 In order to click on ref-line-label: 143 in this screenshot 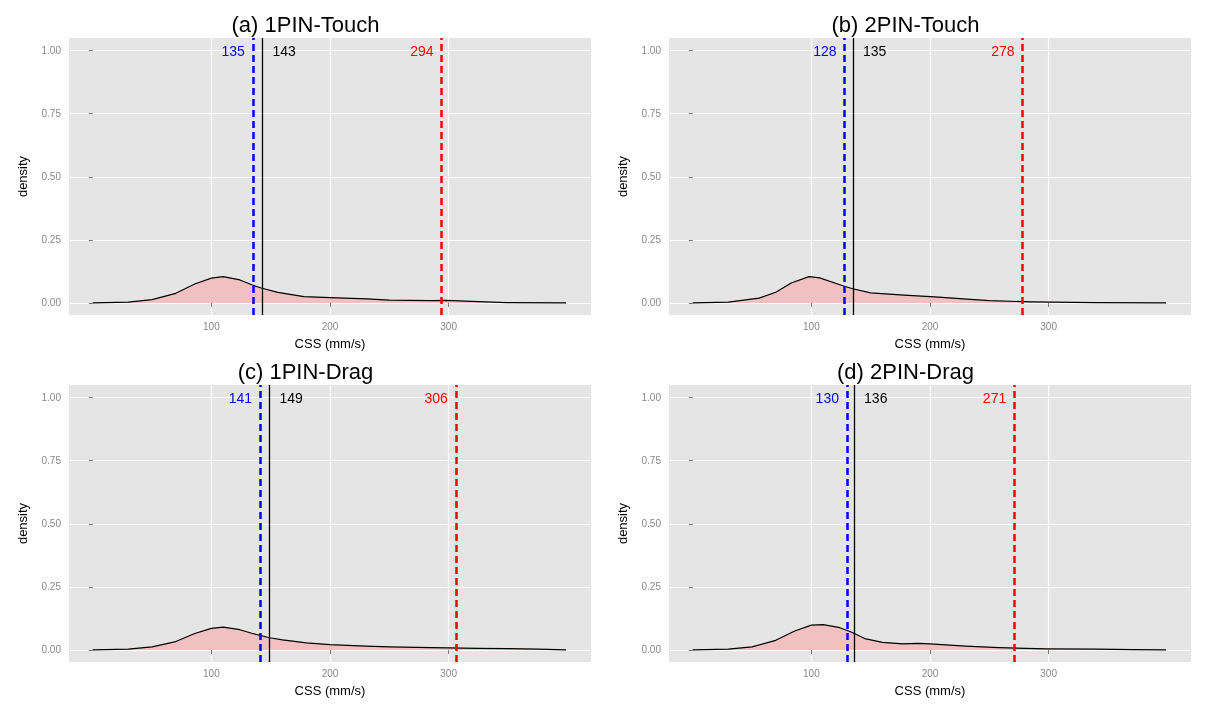, I will do `click(284, 50)`.